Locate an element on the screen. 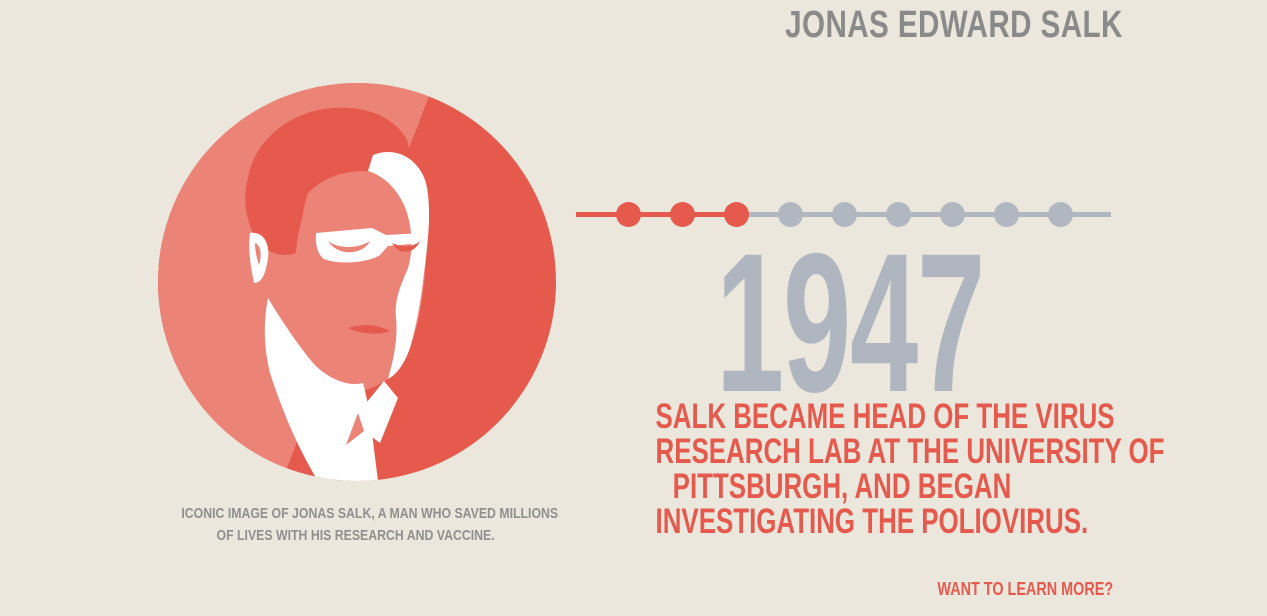  caption-line: OF LIVES WITH HIS RESEARCH AND VACCINE. is located at coordinates (356, 535).